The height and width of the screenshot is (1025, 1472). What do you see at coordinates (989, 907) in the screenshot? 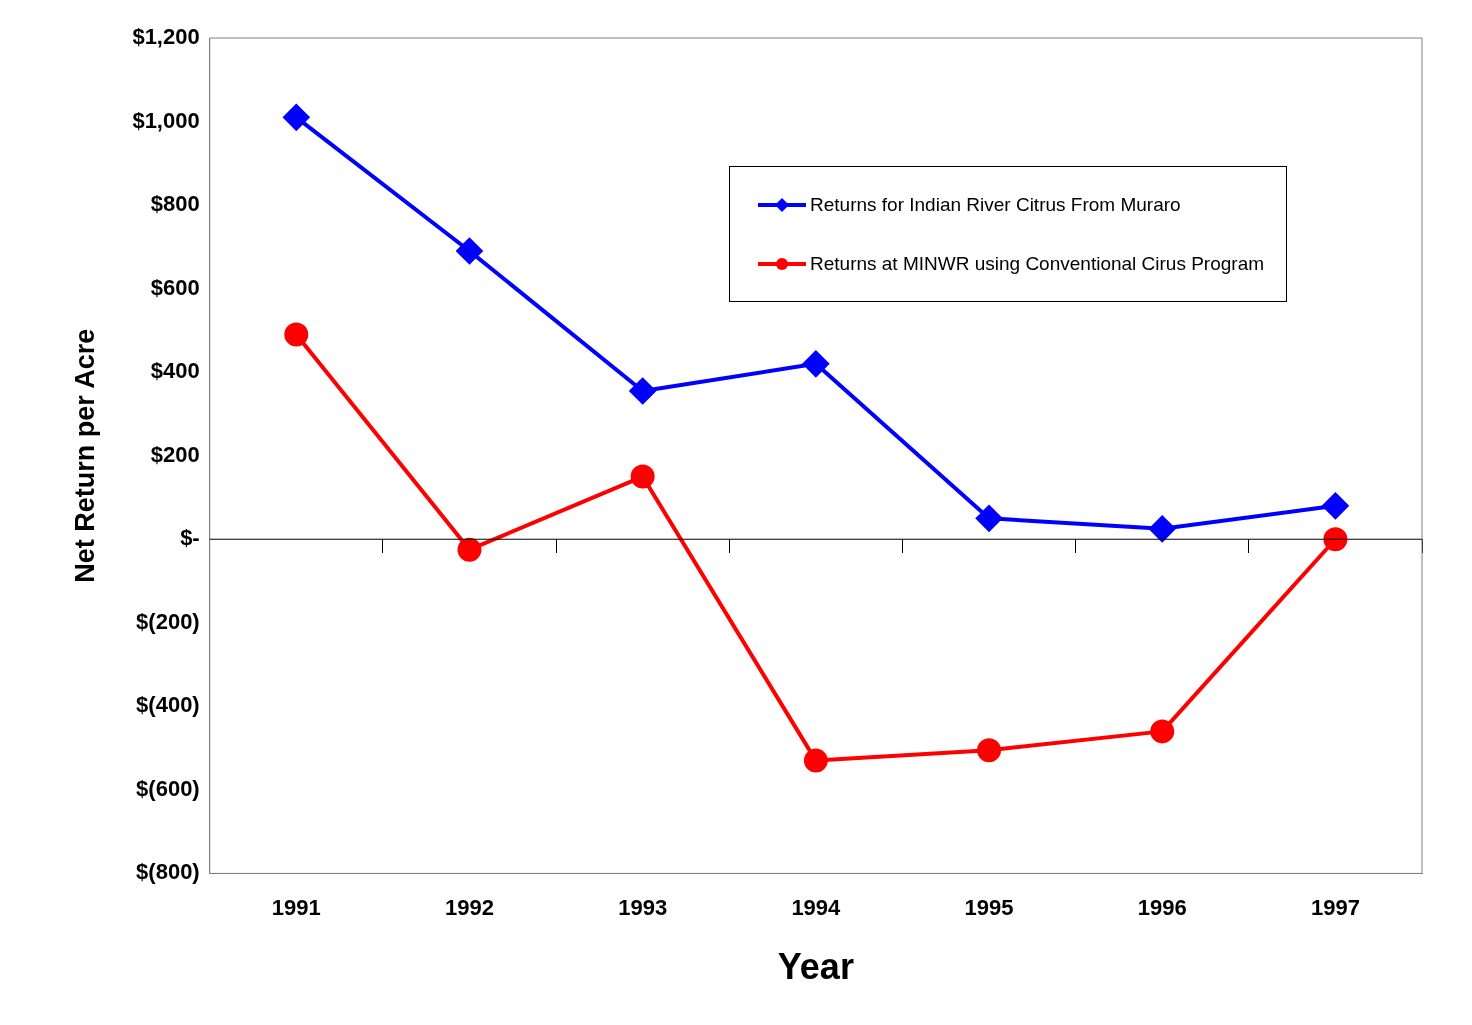
I see `x-tick-label: 1995` at bounding box center [989, 907].